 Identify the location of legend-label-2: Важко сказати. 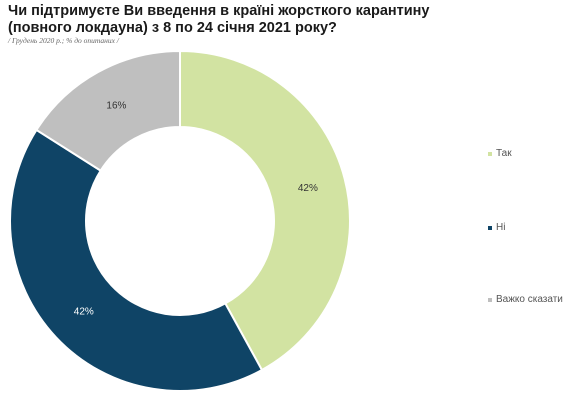
(529, 299).